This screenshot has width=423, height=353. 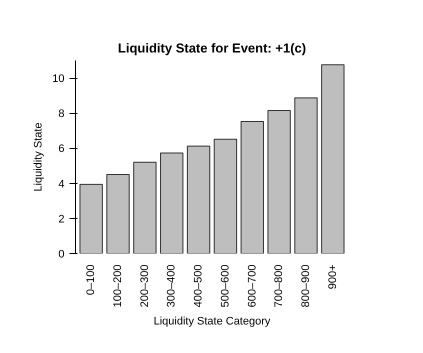 I want to click on x-tick-label: 300–400, so click(x=172, y=286).